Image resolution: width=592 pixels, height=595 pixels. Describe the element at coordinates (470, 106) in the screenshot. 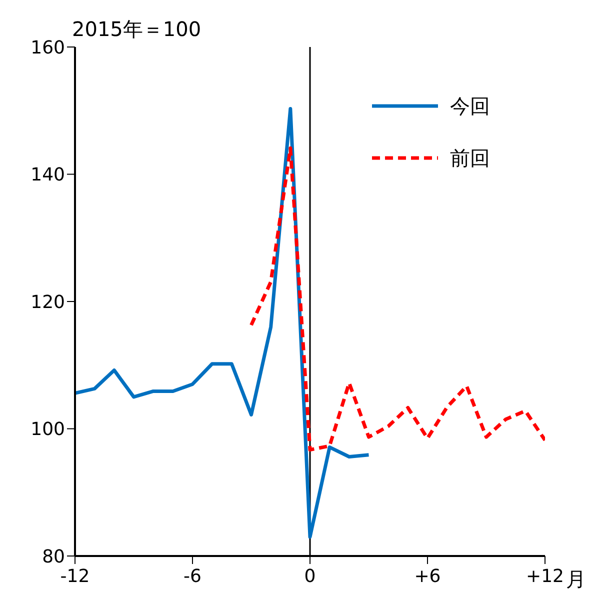

I see `legend-label: 今回` at that location.